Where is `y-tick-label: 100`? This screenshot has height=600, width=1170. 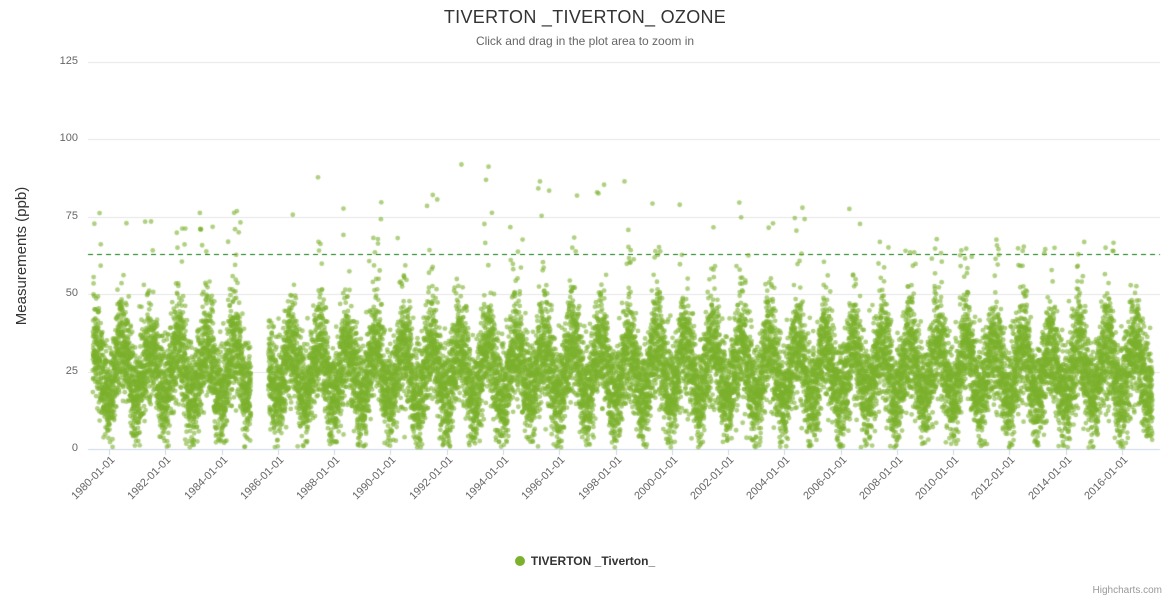
y-tick-label: 100 is located at coordinates (68, 138).